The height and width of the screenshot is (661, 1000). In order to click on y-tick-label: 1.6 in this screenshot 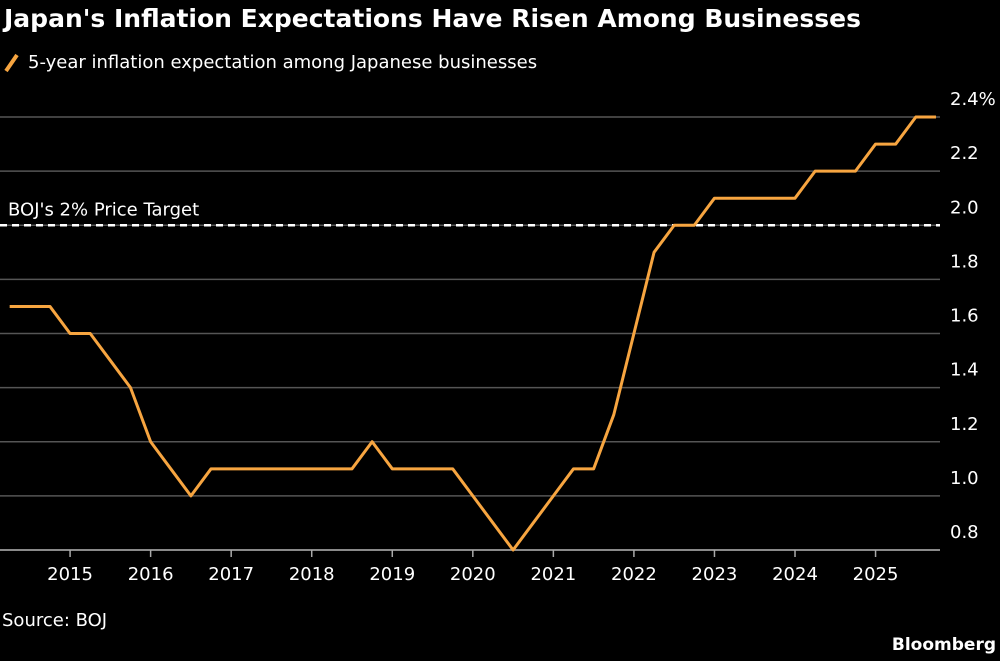, I will do `click(964, 316)`.